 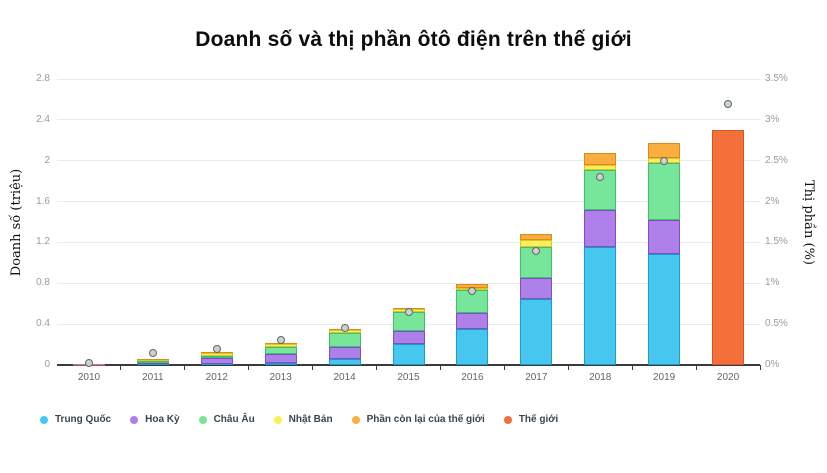 What do you see at coordinates (280, 364) in the screenshot?
I see `bar-segment-trung-qu-c-2013` at bounding box center [280, 364].